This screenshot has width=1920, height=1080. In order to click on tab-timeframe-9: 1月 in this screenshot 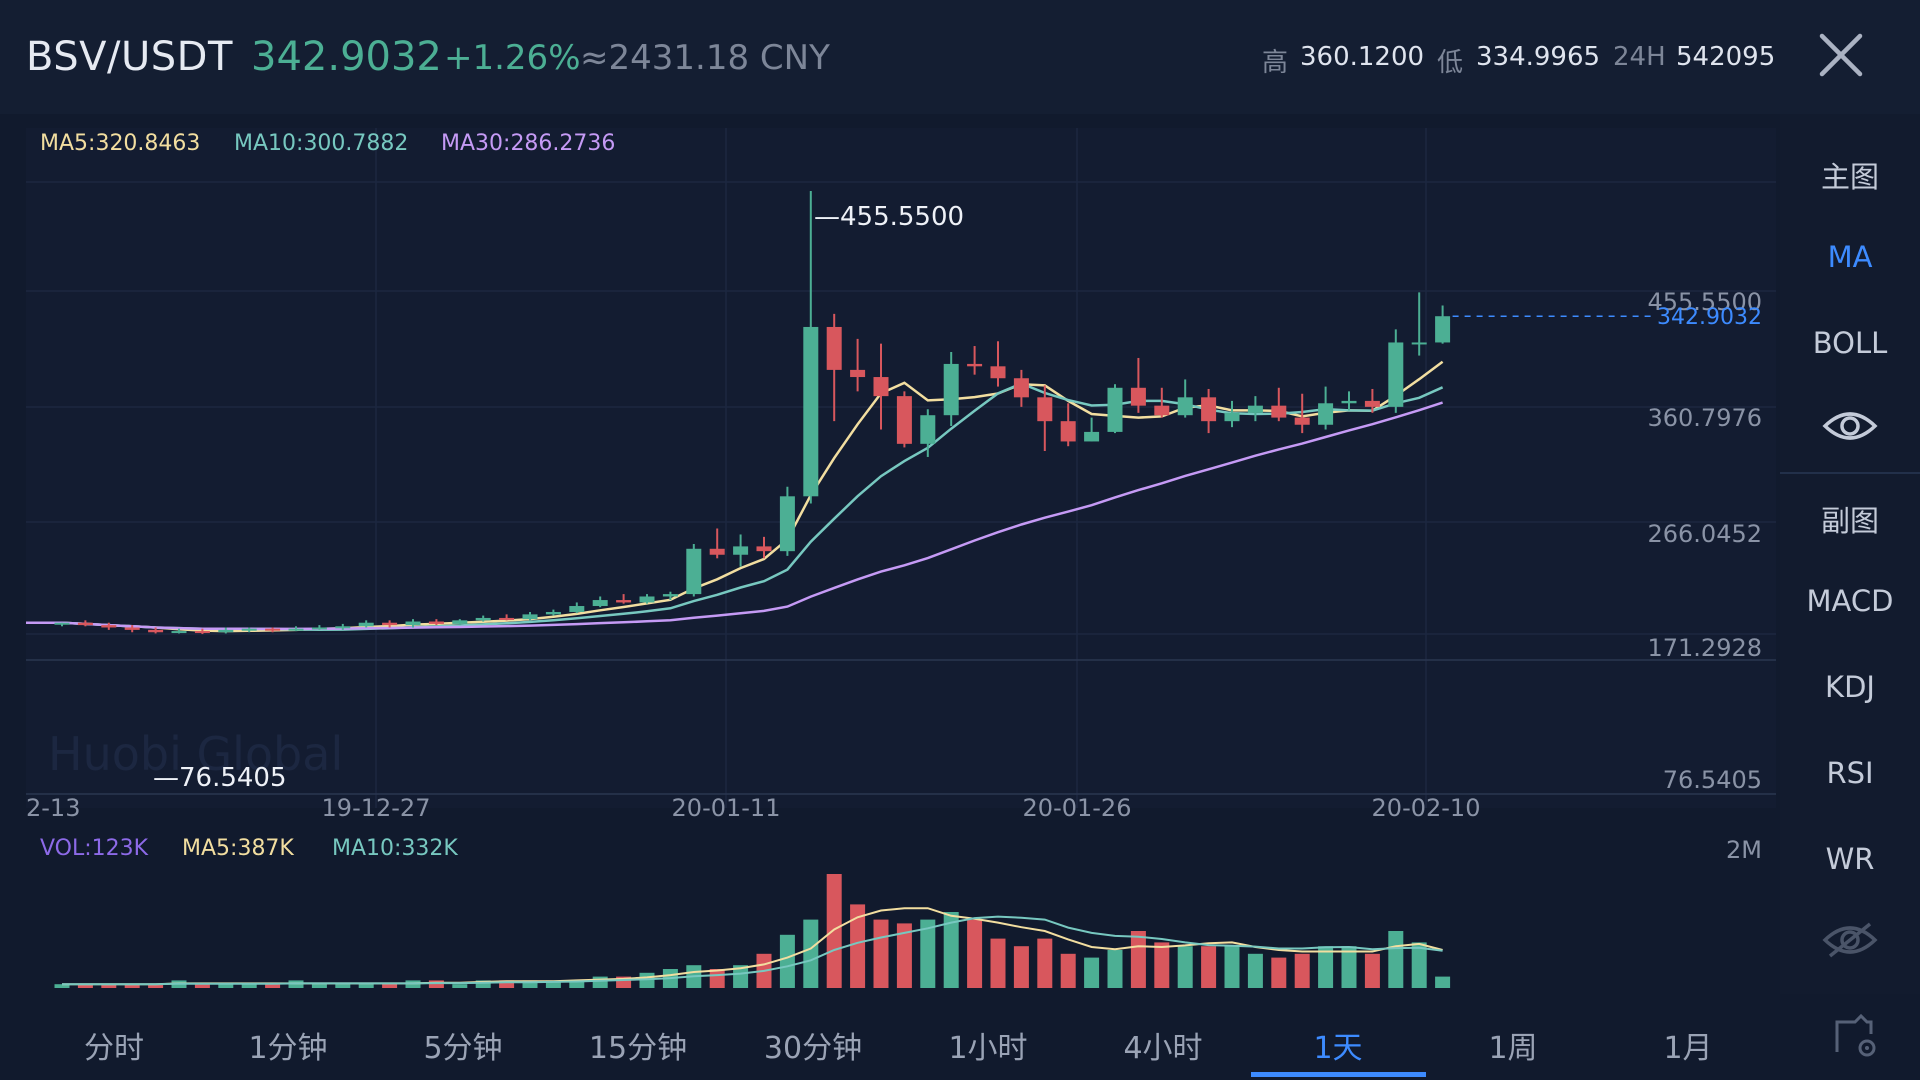, I will do `click(1688, 1048)`.